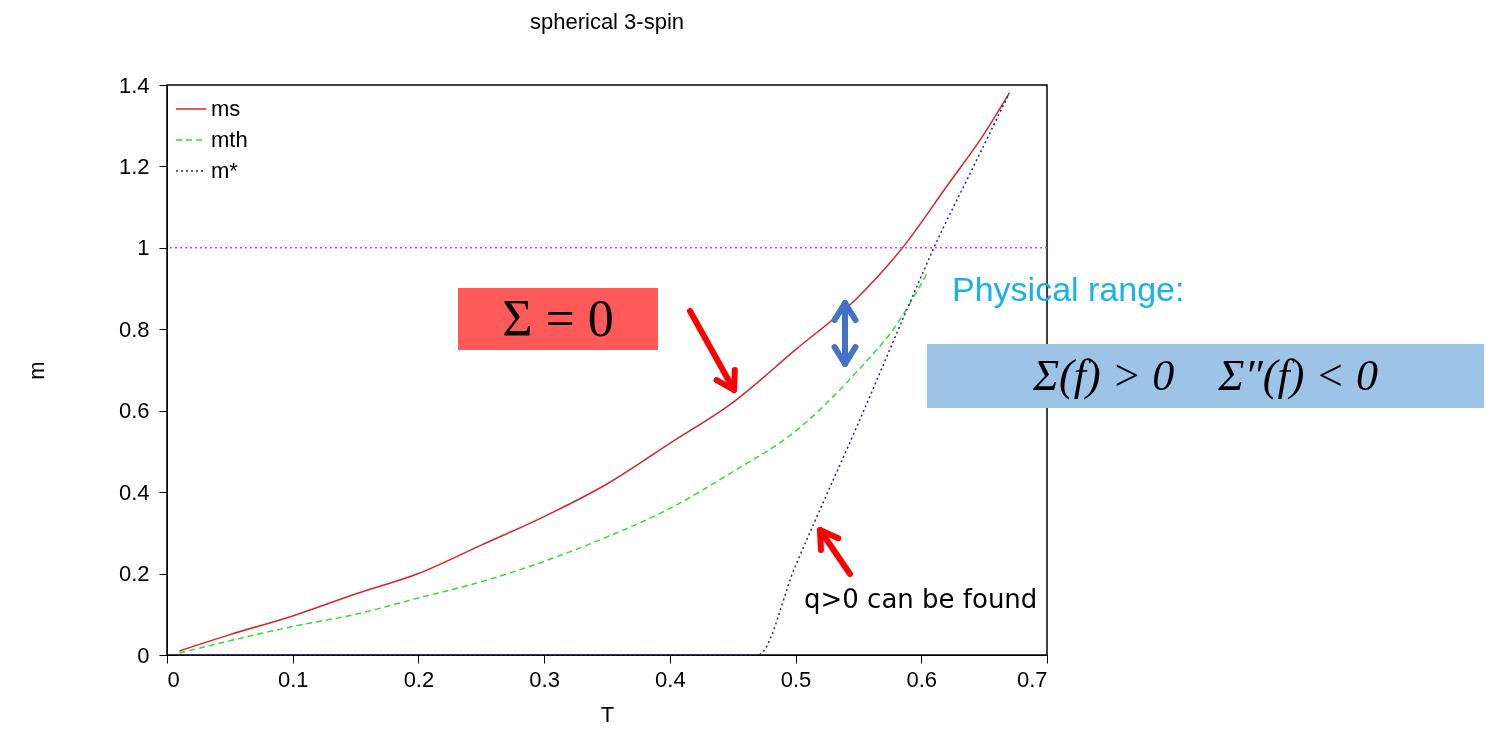  What do you see at coordinates (922, 679) in the screenshot?
I see `x-tick-label: 0.6` at bounding box center [922, 679].